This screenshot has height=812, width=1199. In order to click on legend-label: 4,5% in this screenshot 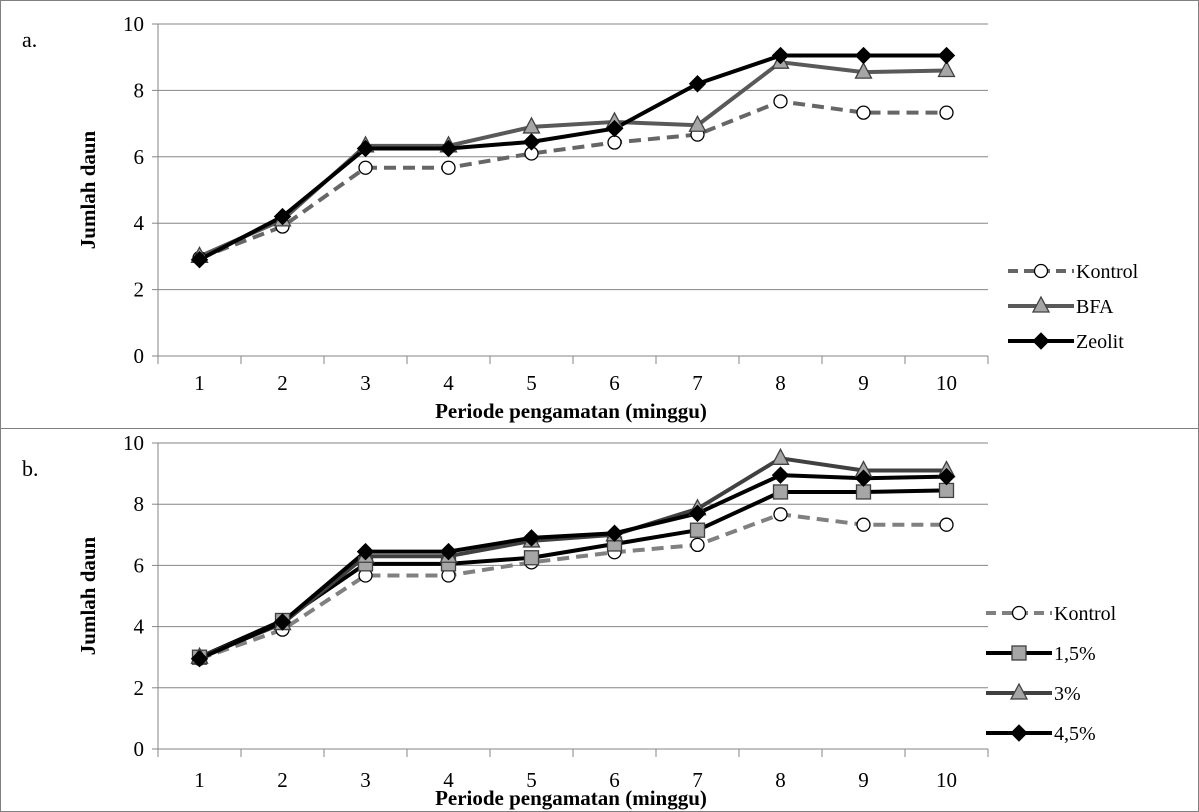, I will do `click(1075, 734)`.